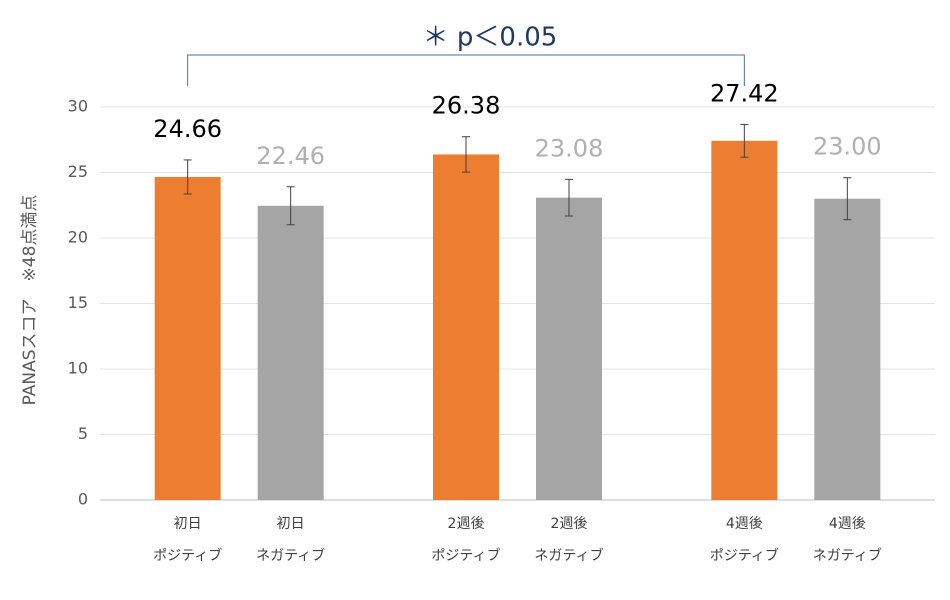 The width and height of the screenshot is (950, 600). I want to click on value-label: 23.08, so click(569, 148).